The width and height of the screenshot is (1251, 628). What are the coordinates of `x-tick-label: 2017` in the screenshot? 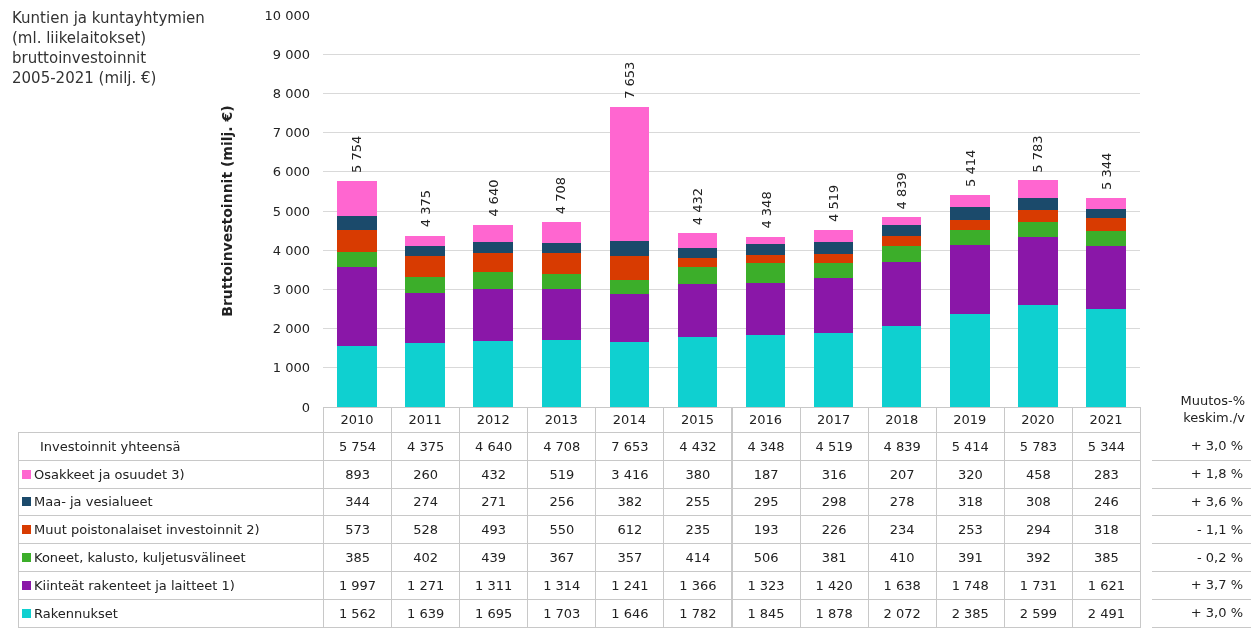 It's located at (834, 419).